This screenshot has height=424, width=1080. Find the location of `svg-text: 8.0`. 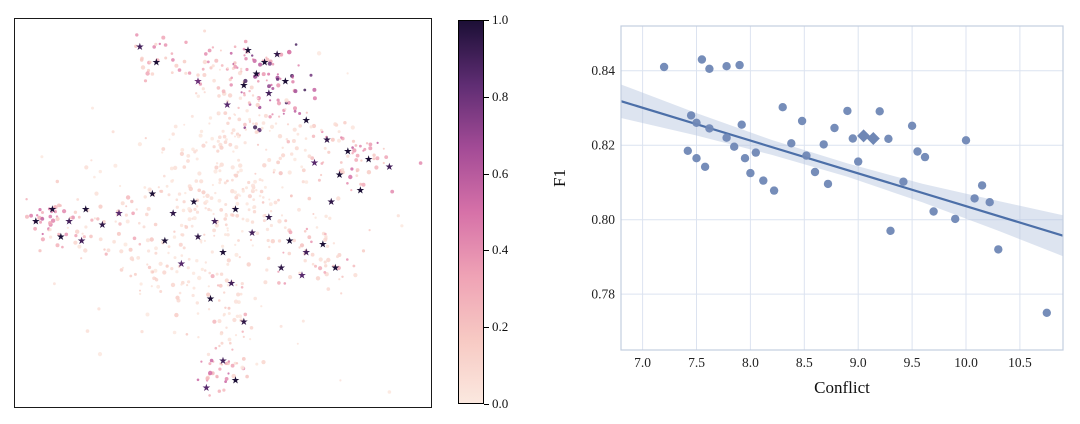

svg-text: 8.0 is located at coordinates (750, 362).